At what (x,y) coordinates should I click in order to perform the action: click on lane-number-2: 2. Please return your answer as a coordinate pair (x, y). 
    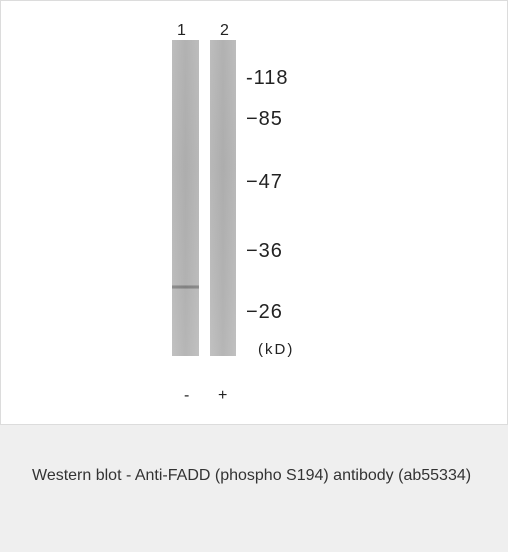
    Looking at the image, I should click on (224, 30).